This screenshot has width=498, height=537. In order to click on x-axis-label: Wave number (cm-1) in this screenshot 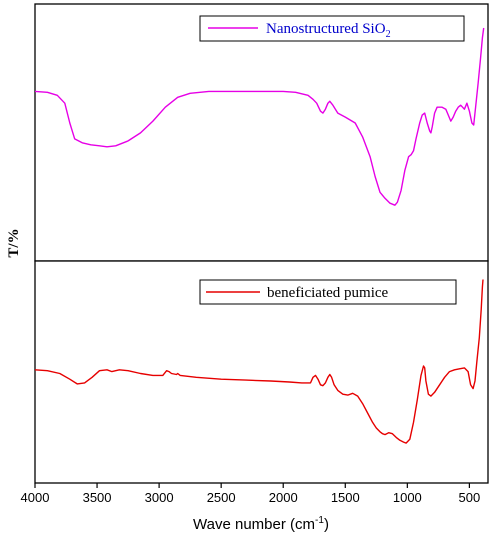, I will do `click(261, 524)`.